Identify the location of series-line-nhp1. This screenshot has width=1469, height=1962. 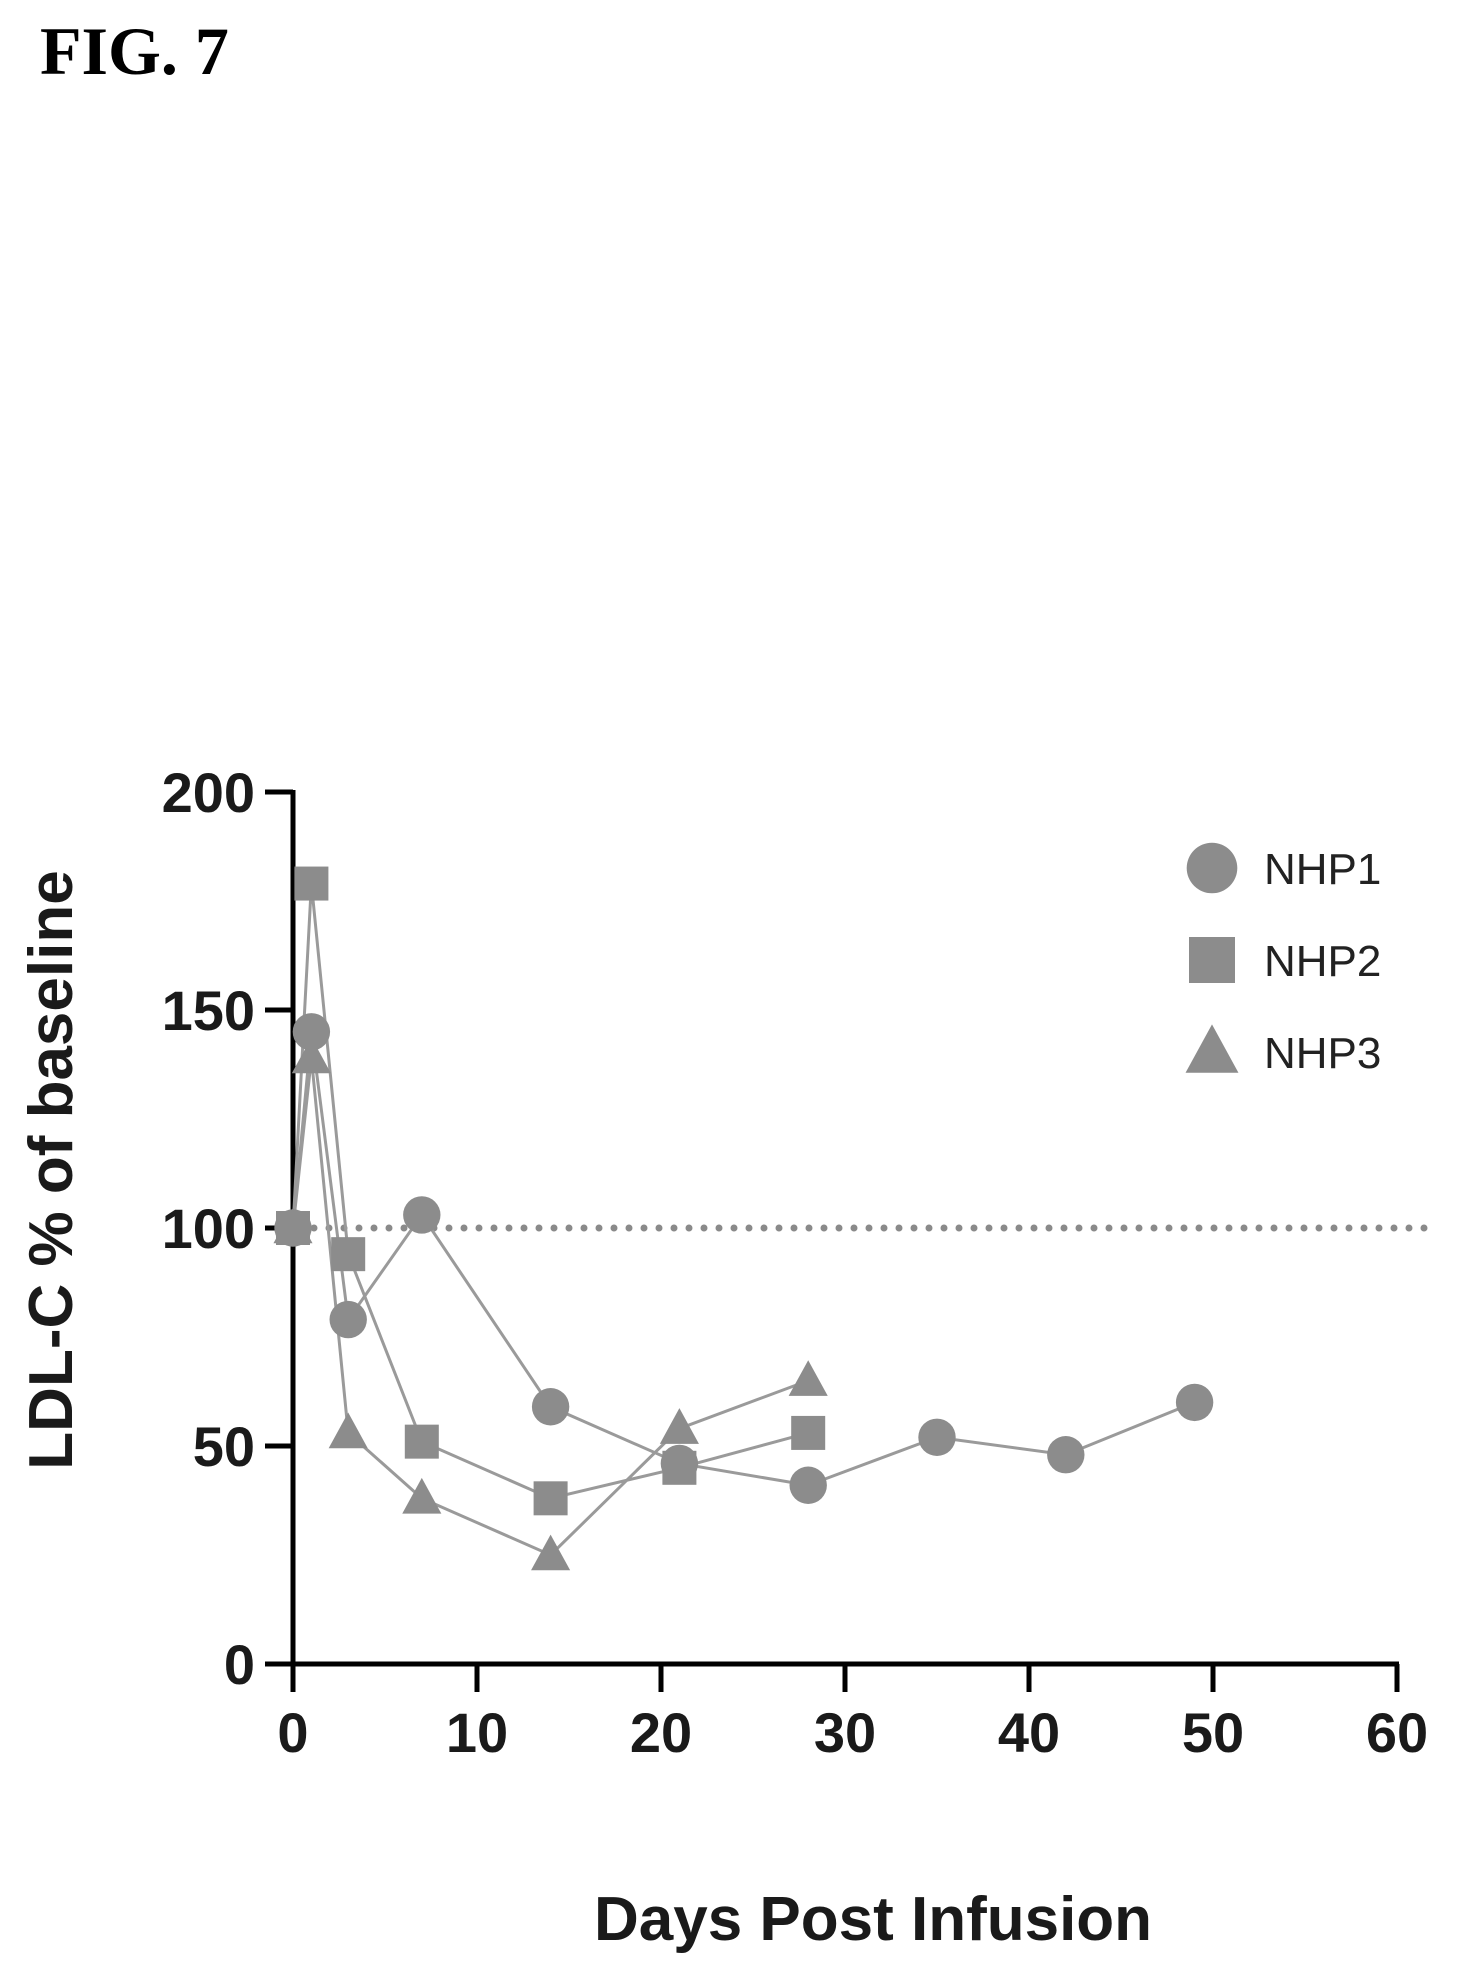
(743, 1259).